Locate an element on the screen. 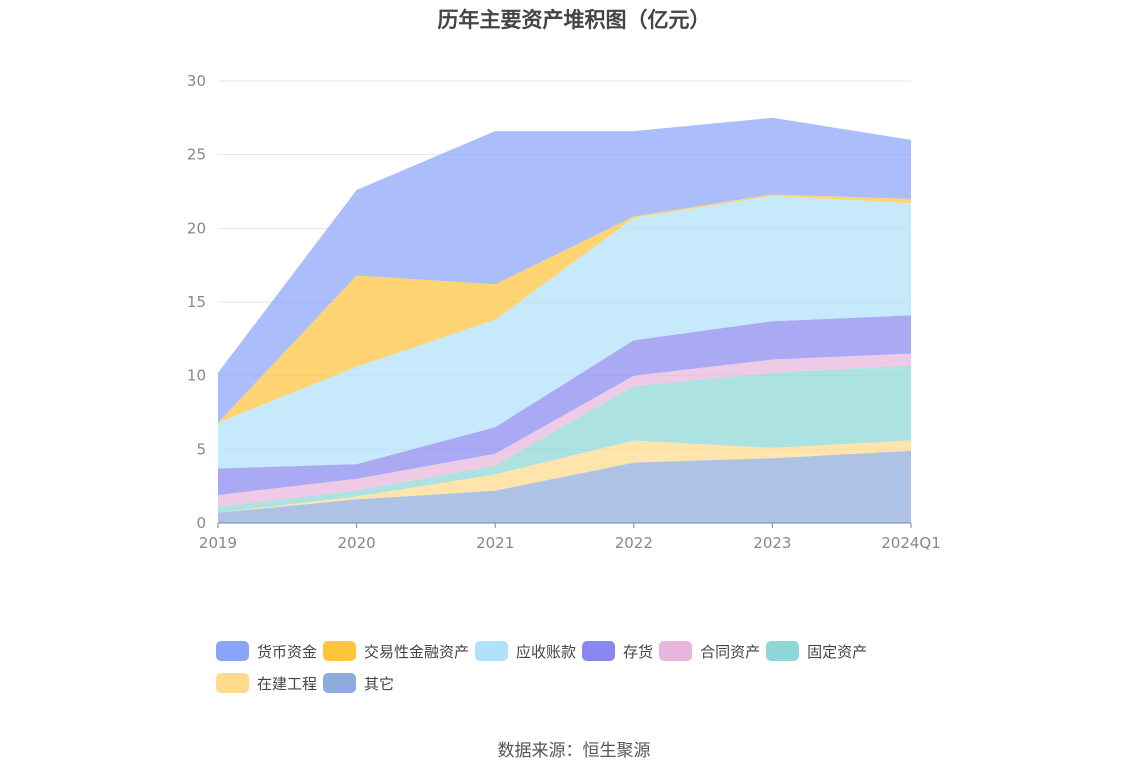 The height and width of the screenshot is (776, 1148). legend-label: 合同资产 is located at coordinates (730, 651).